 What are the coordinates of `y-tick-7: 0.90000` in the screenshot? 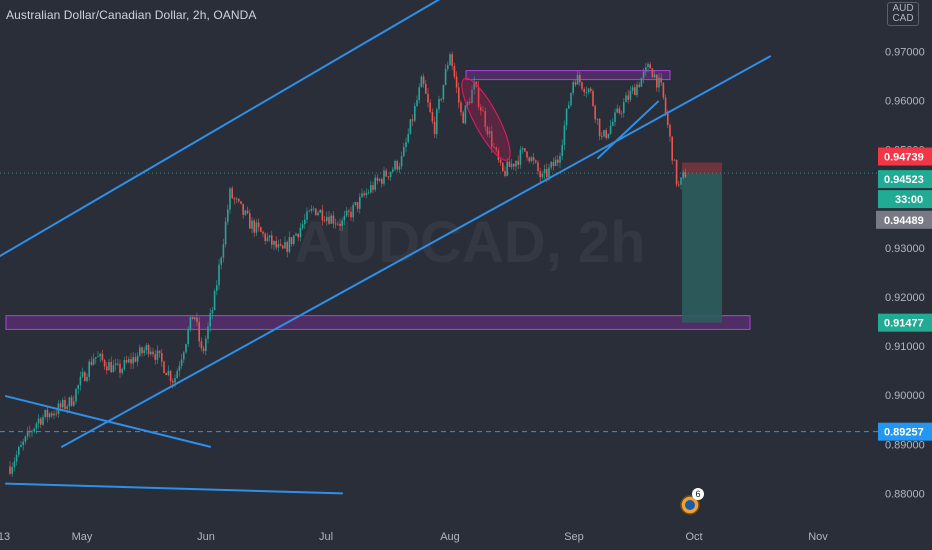 It's located at (905, 396).